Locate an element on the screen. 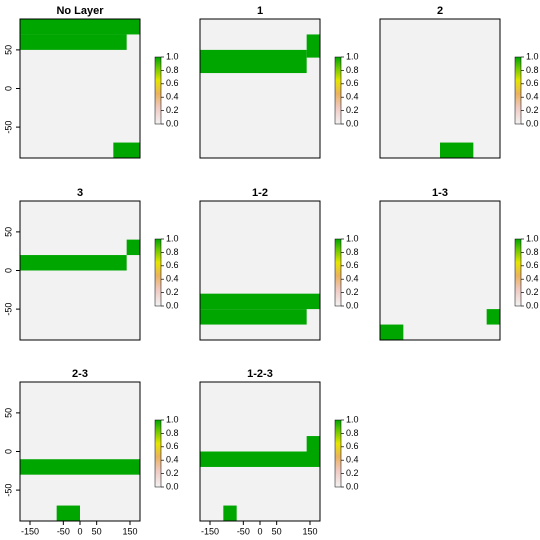  panel-title: 2 is located at coordinates (440, 11).